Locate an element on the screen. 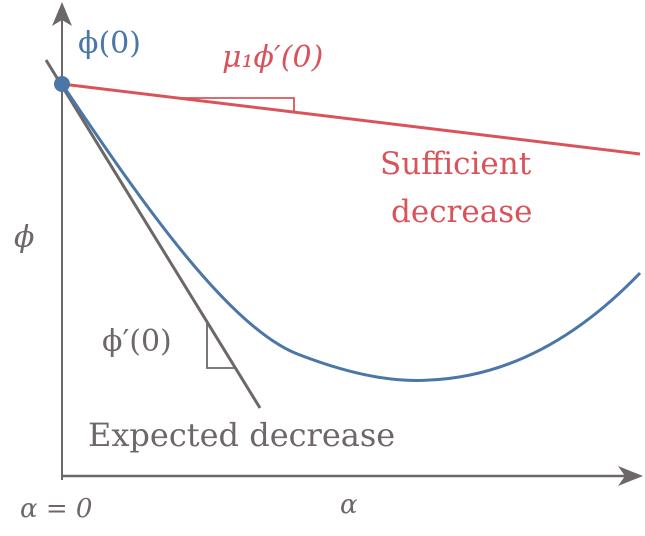 The width and height of the screenshot is (645, 536). mu-slope-triangle is located at coordinates (235, 104).